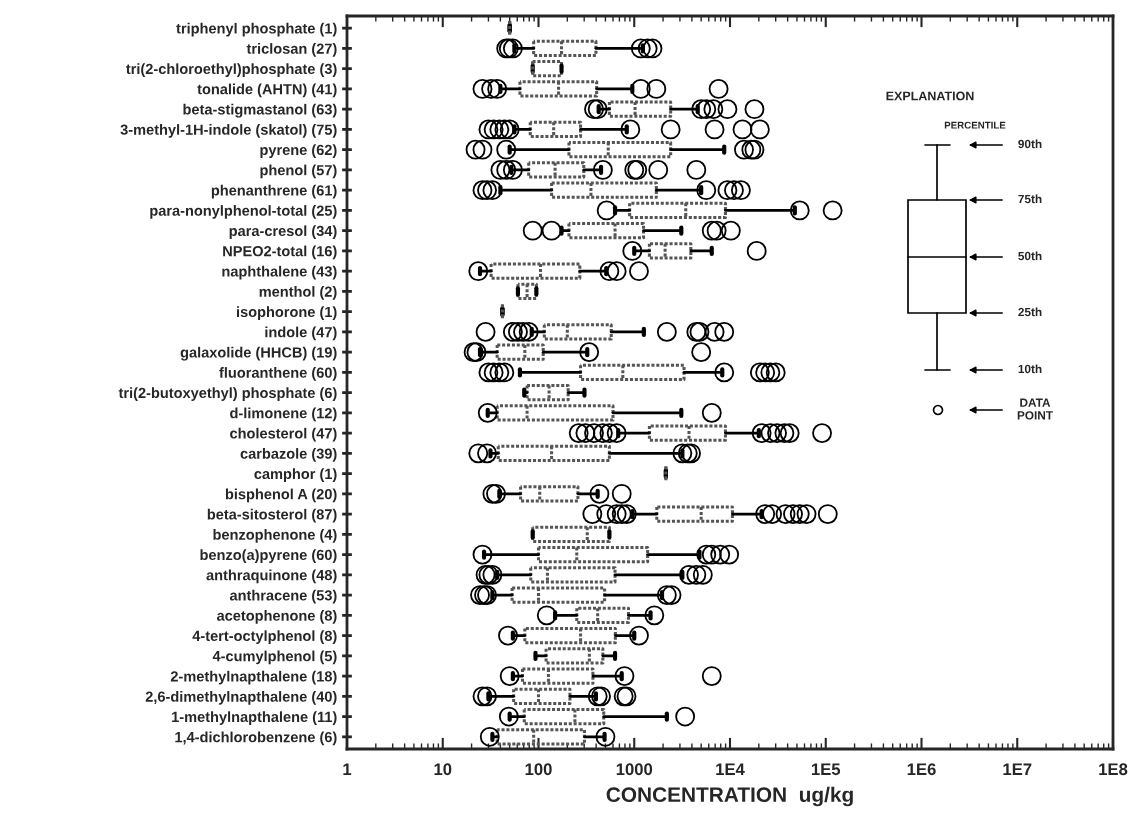  Describe the element at coordinates (241, 698) in the screenshot. I see `y-tick-label: 2,6-dimethylnapthalene (40)` at that location.